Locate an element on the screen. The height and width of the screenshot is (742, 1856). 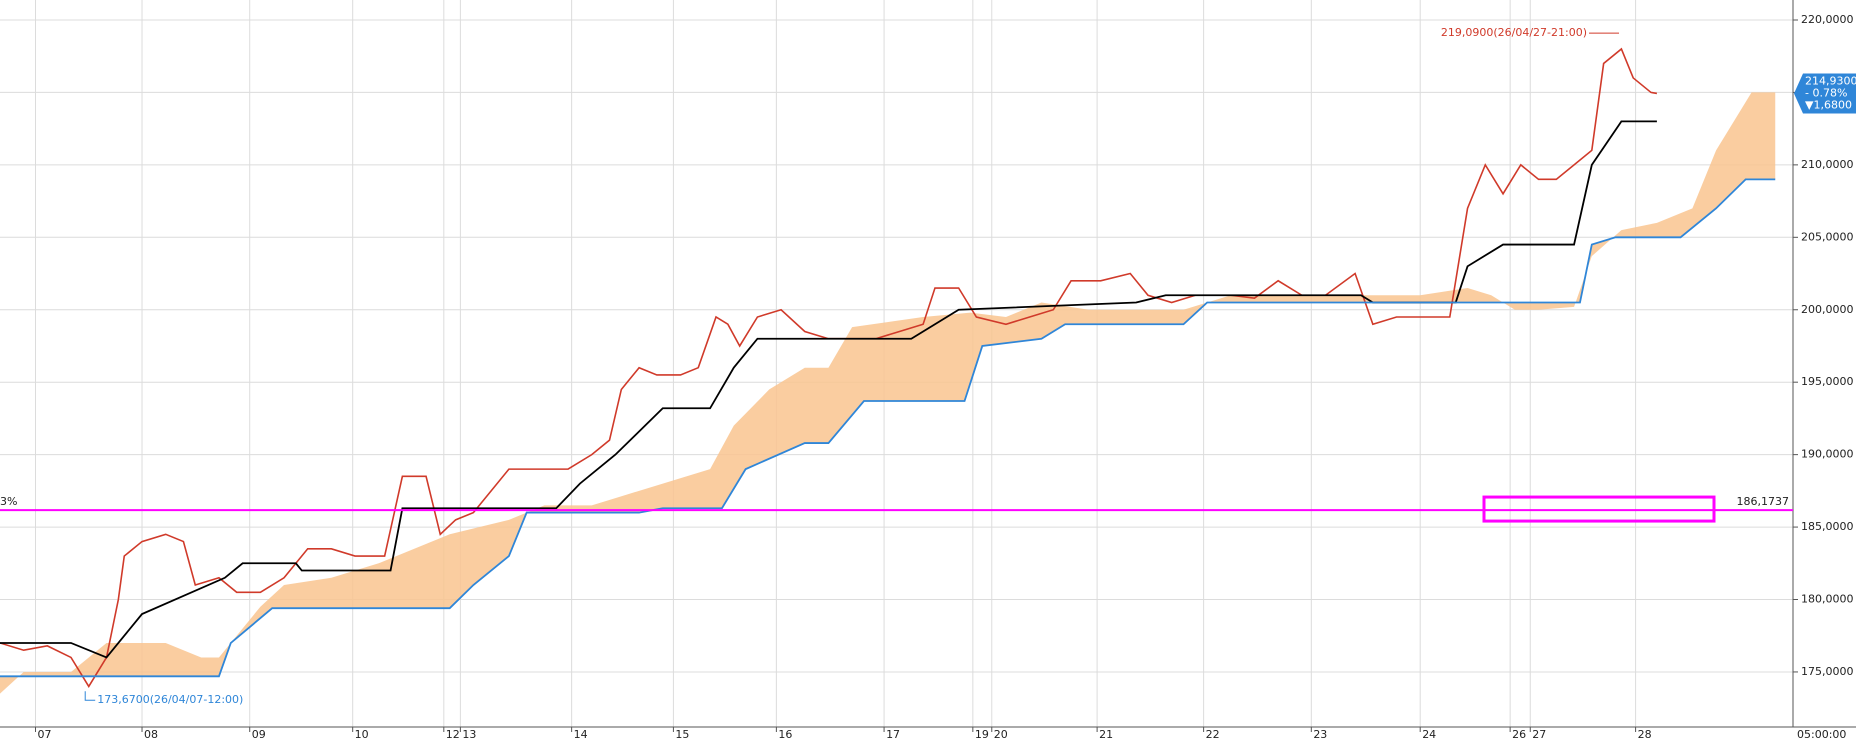
x-tick-label: 13 is located at coordinates (469, 734).